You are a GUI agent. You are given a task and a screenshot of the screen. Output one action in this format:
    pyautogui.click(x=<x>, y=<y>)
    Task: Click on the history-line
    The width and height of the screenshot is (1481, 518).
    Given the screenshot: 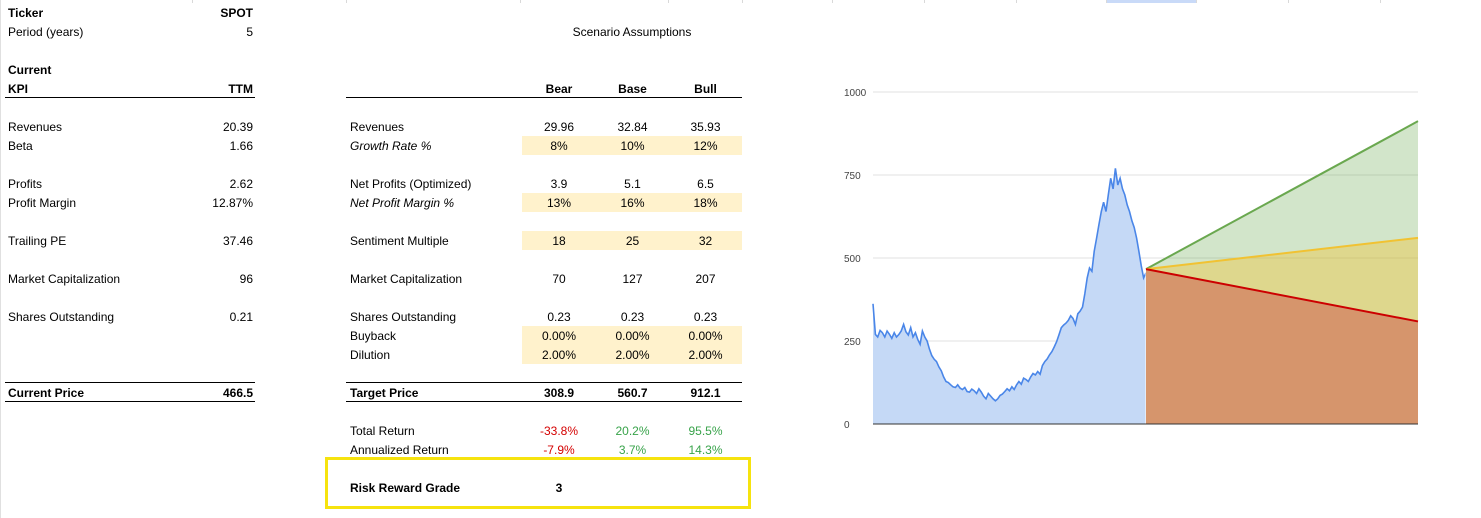 What is the action you would take?
    pyautogui.click(x=1009, y=285)
    